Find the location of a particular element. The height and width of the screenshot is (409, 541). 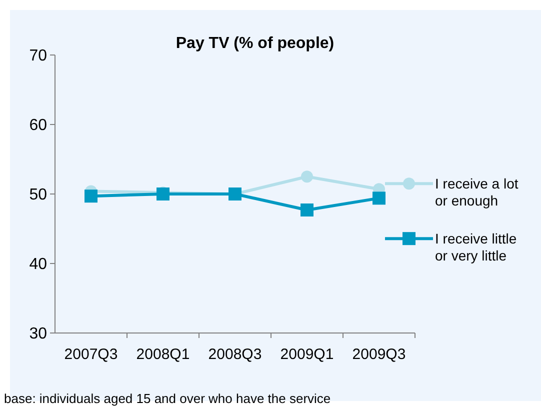

x-tick-label: 2008Q3 is located at coordinates (235, 354).